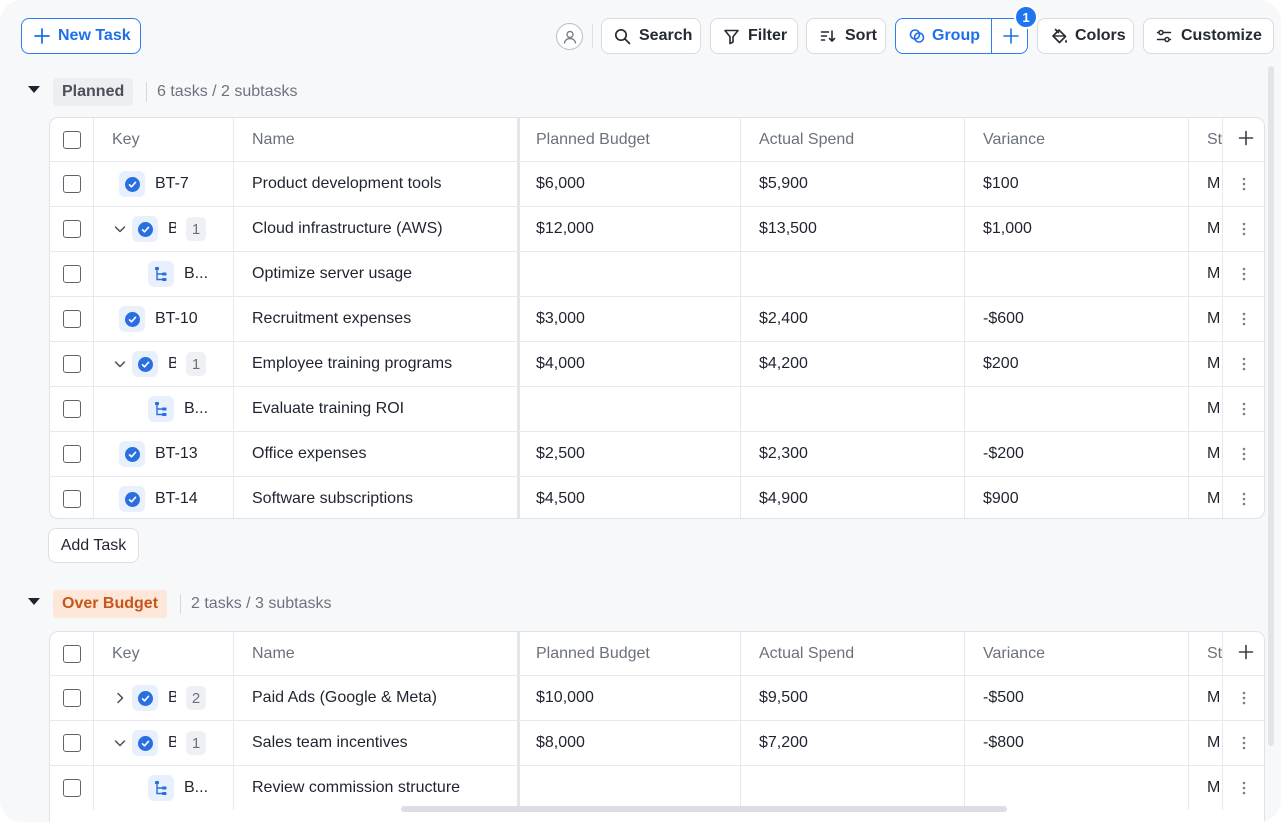  What do you see at coordinates (560, 363) in the screenshot?
I see `planned-budget-value: $4,000` at bounding box center [560, 363].